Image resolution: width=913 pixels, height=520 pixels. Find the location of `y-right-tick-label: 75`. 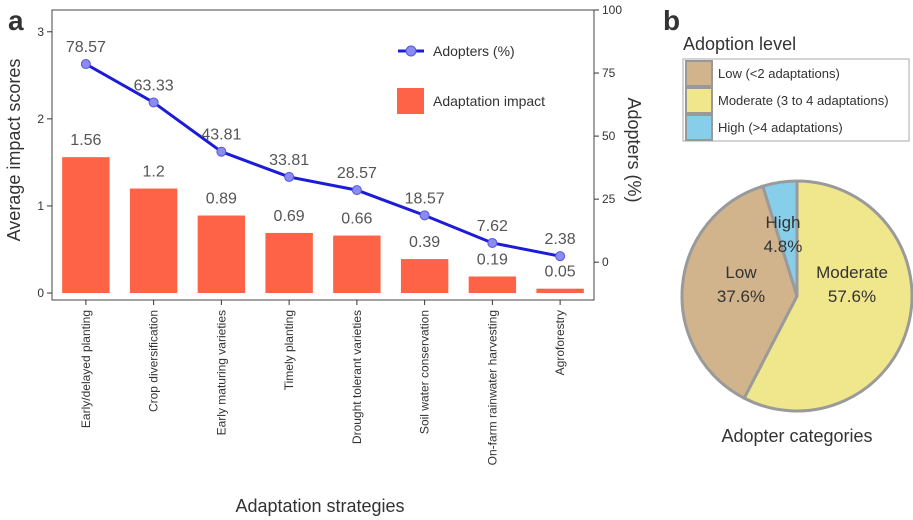

y-right-tick-label: 75 is located at coordinates (609, 73).